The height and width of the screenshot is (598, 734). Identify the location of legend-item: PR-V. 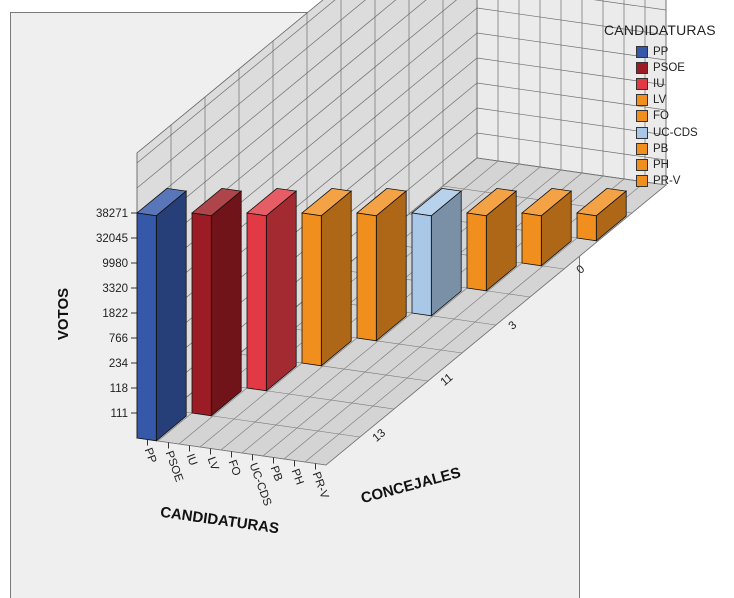
(684, 181).